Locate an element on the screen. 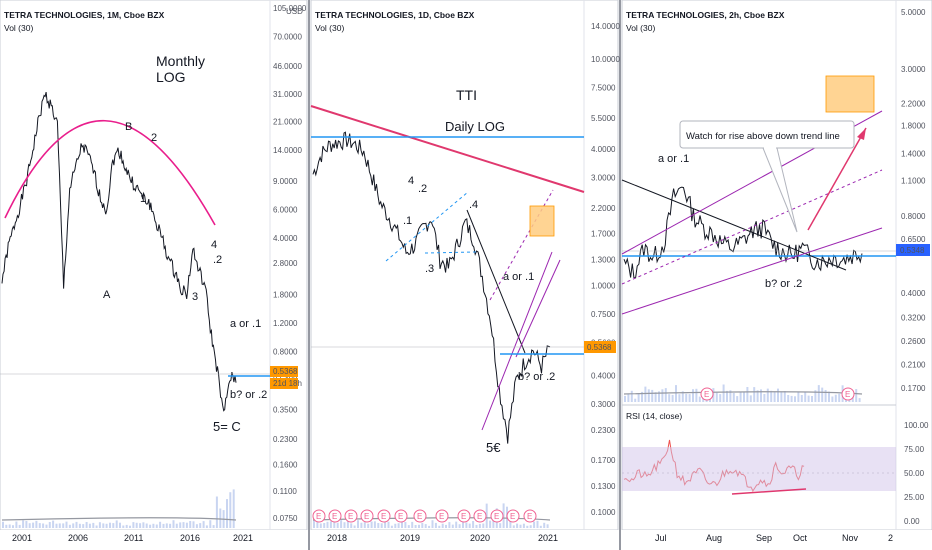 The height and width of the screenshot is (550, 932). y-tick-label: 6.0000 is located at coordinates (285, 210).